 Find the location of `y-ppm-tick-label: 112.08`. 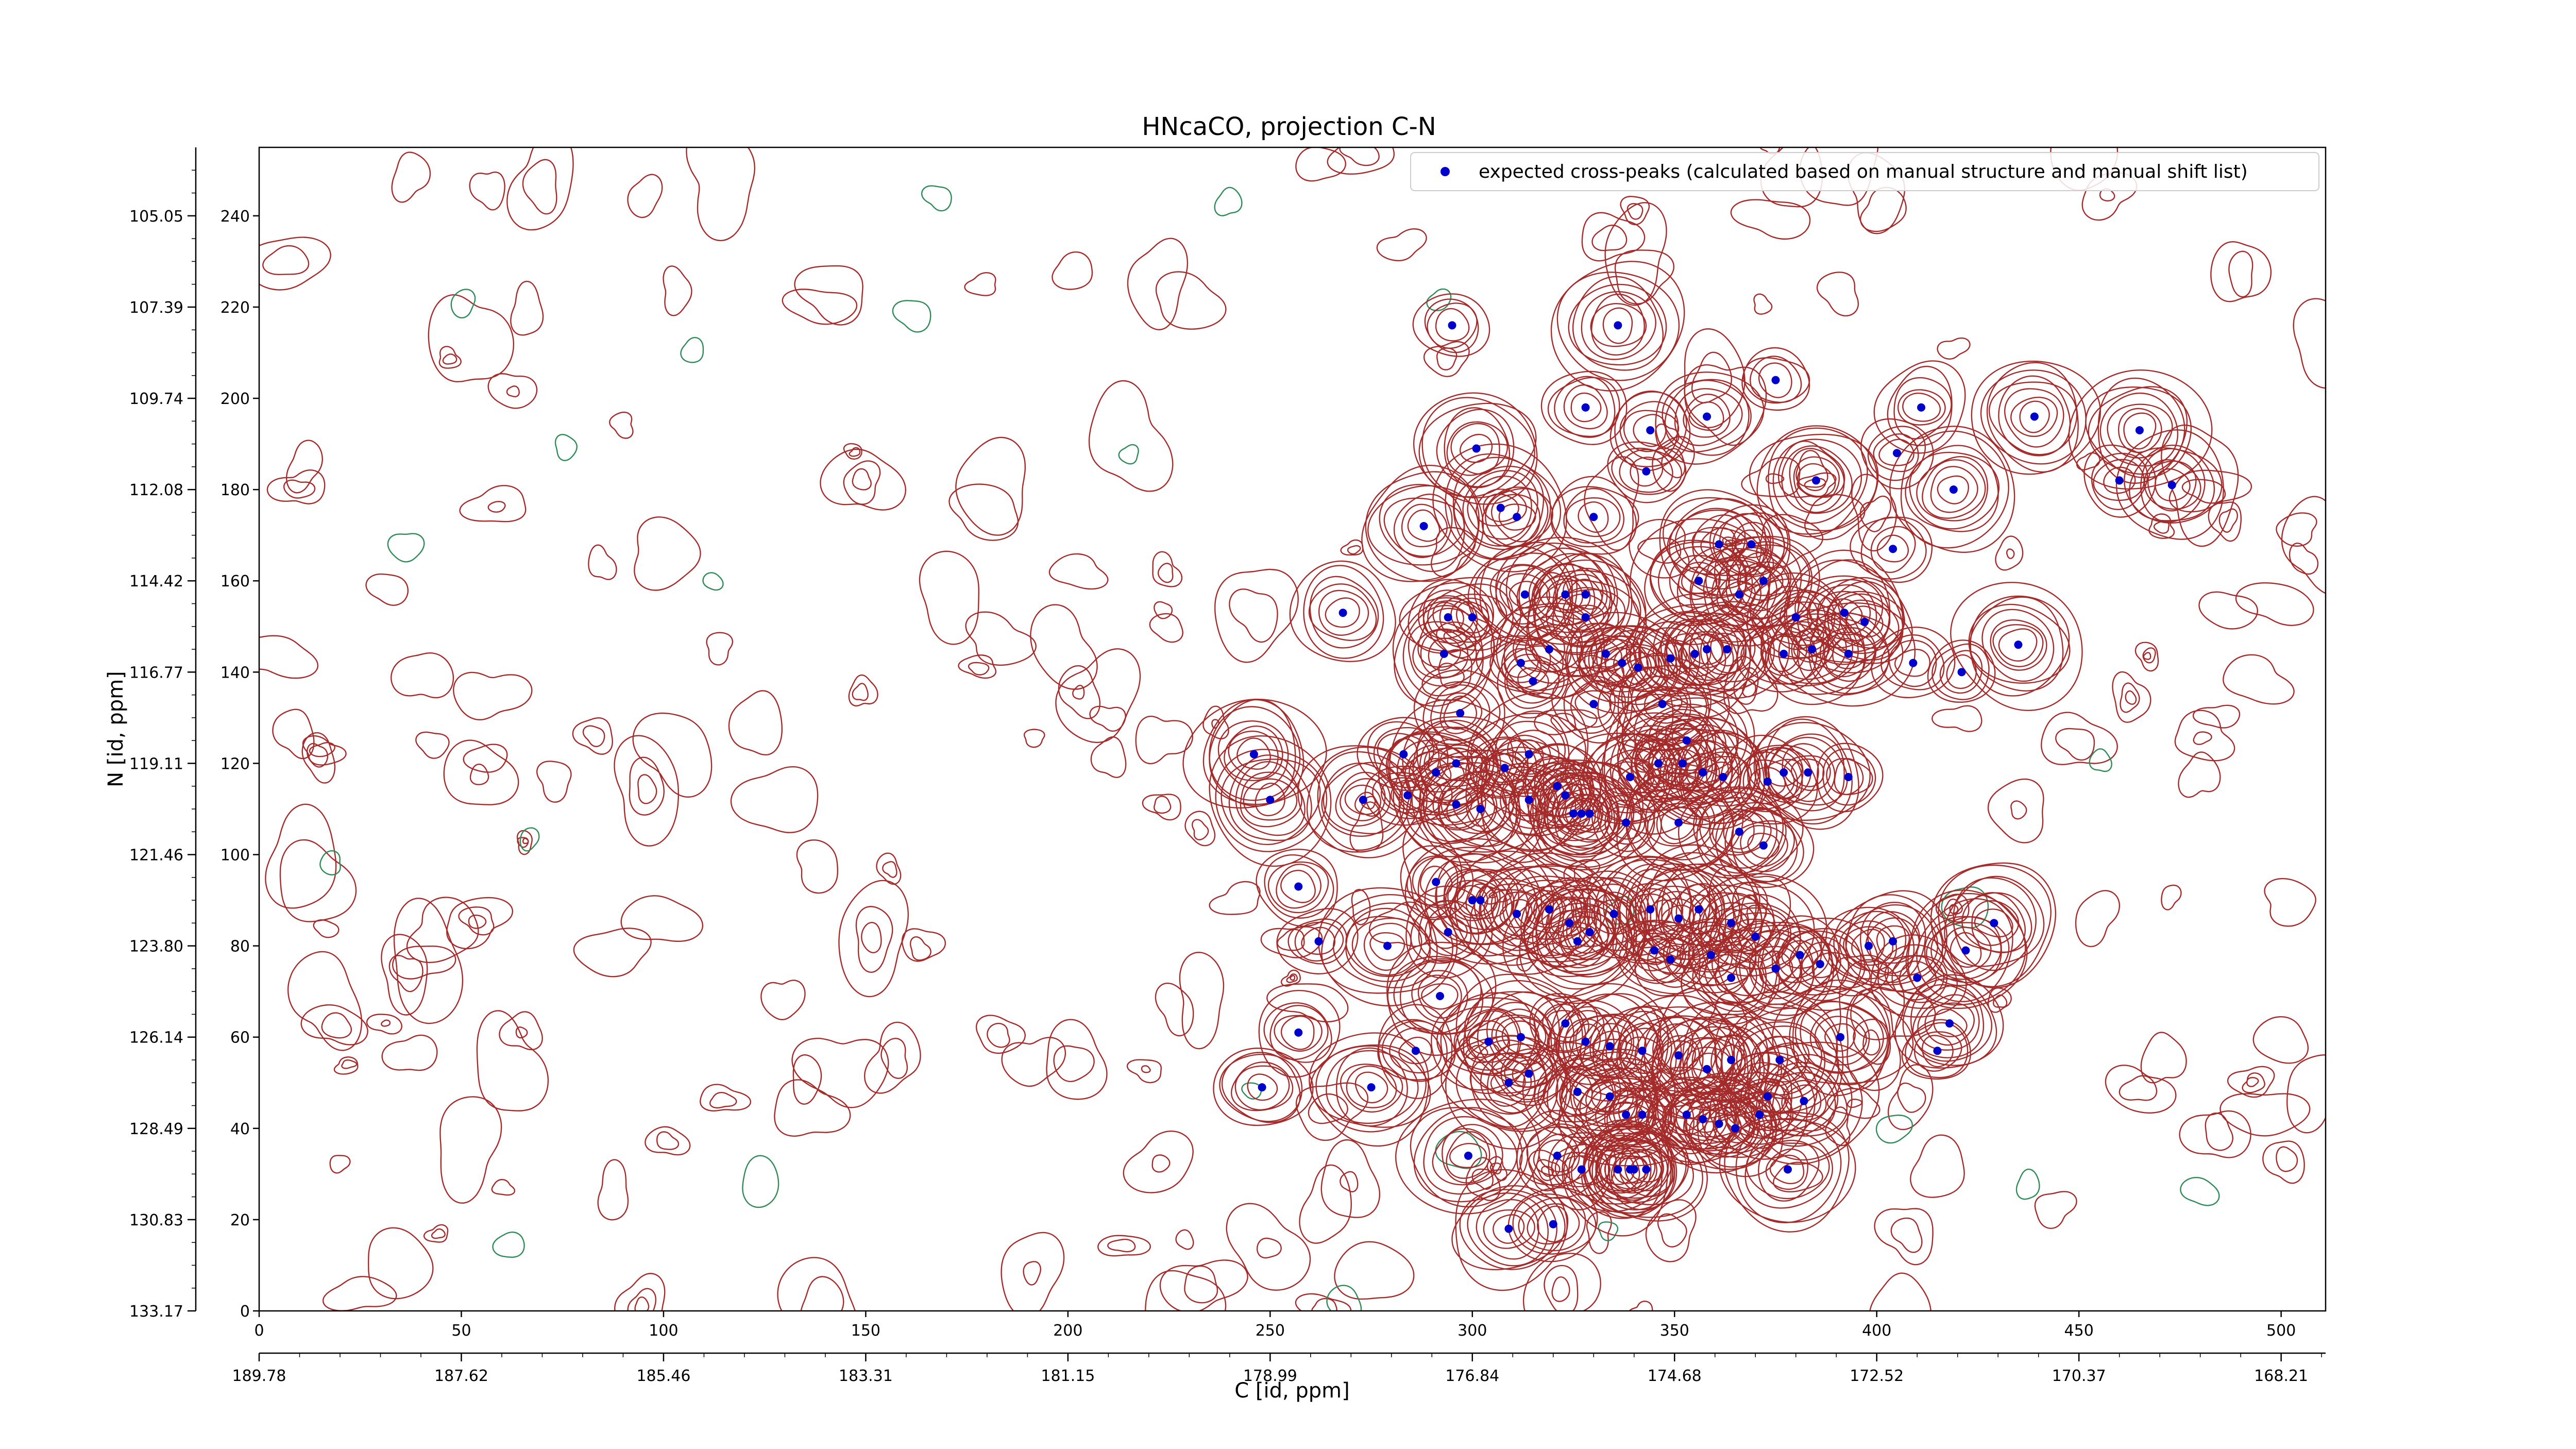

y-ppm-tick-label: 112.08 is located at coordinates (156, 490).